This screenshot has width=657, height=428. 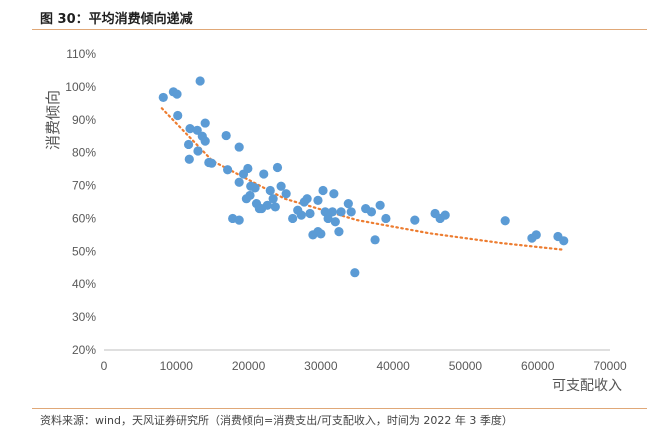 I want to click on x-tick-label: 70000, so click(x=610, y=366).